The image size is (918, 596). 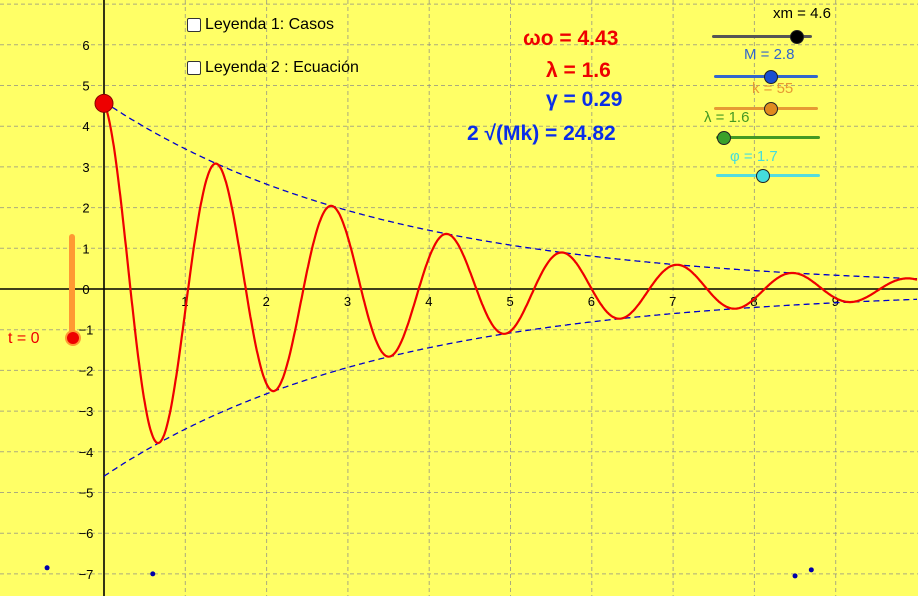 I want to click on slider-k-label: k = 55, so click(x=773, y=88).